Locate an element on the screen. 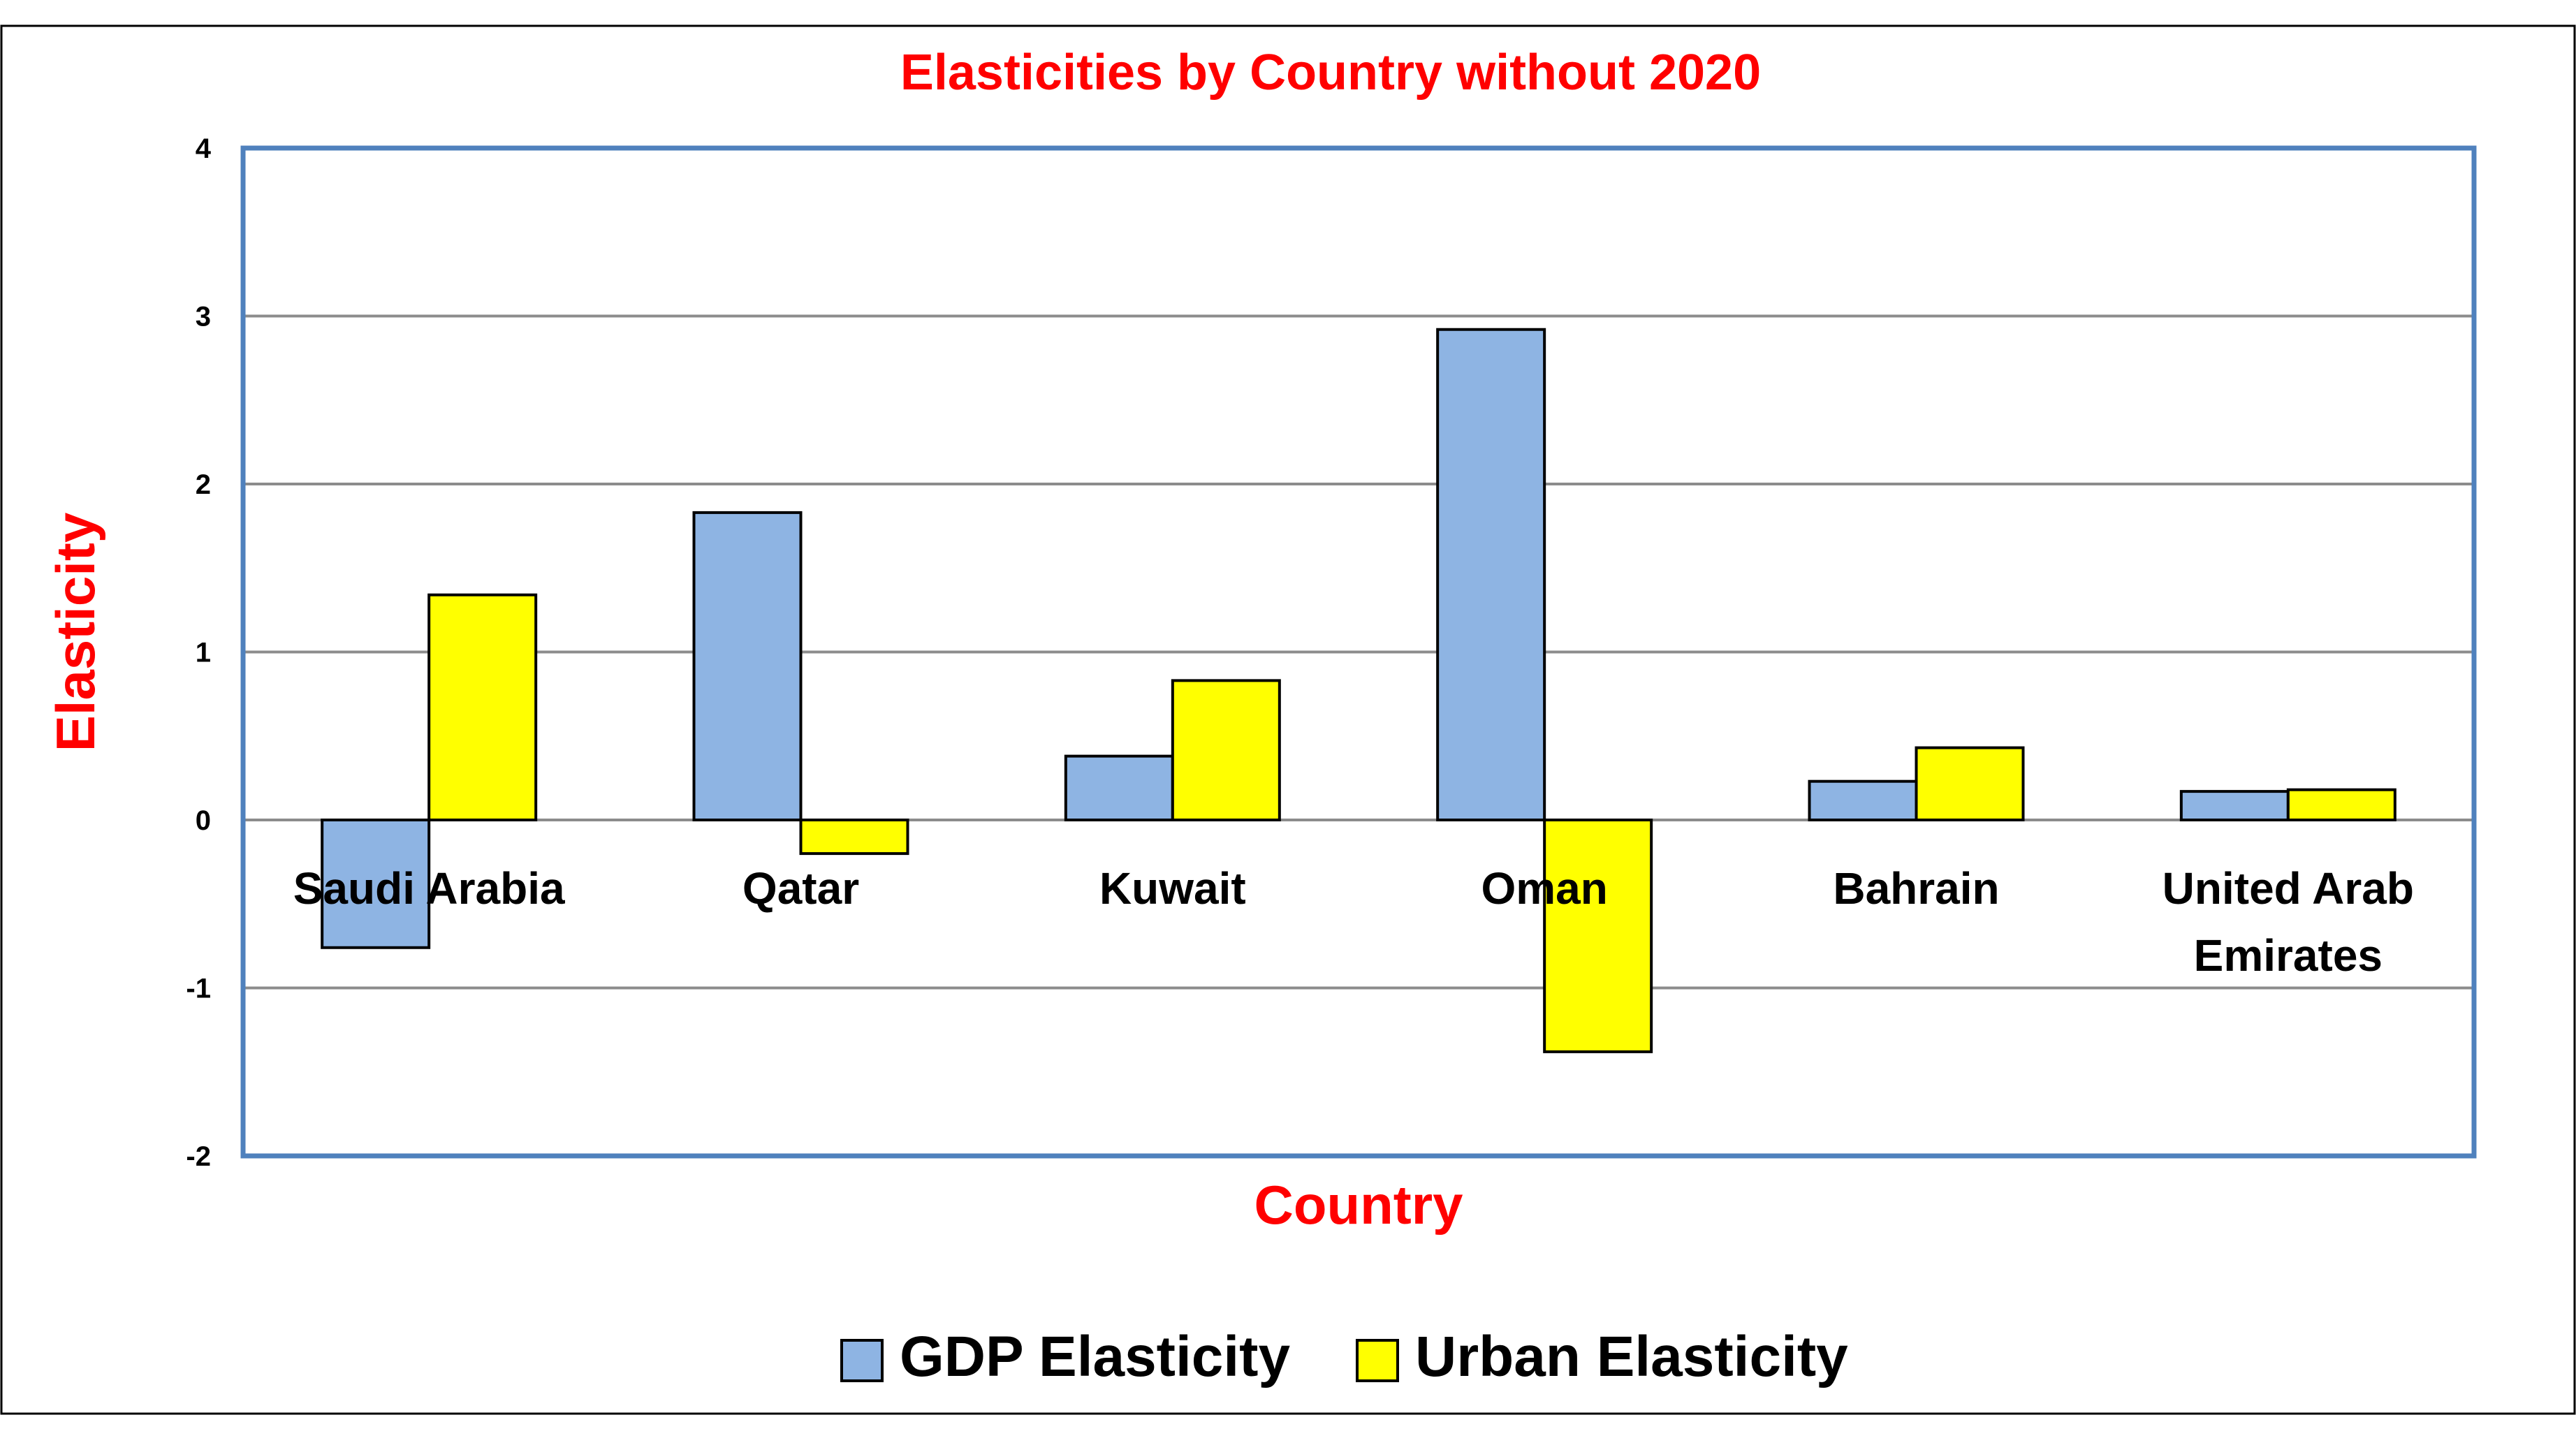 This screenshot has width=2576, height=1429. y-axis-ticks: -2 -1 0 1 2 3 4 is located at coordinates (199, 653).